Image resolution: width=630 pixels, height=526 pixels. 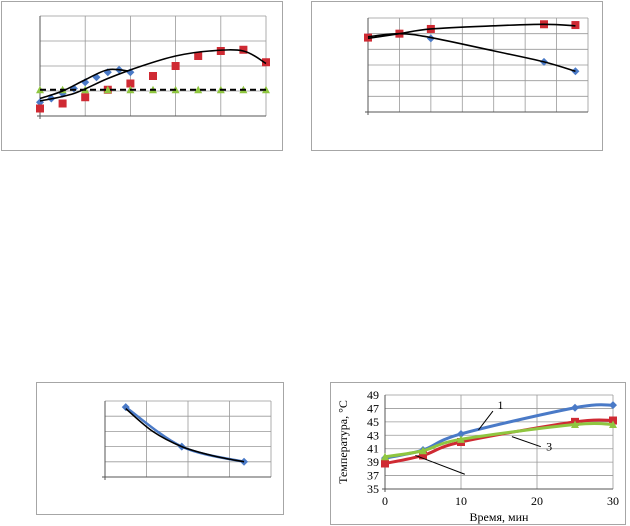 What do you see at coordinates (373, 435) in the screenshot?
I see `y-tick-label: 43` at bounding box center [373, 435].